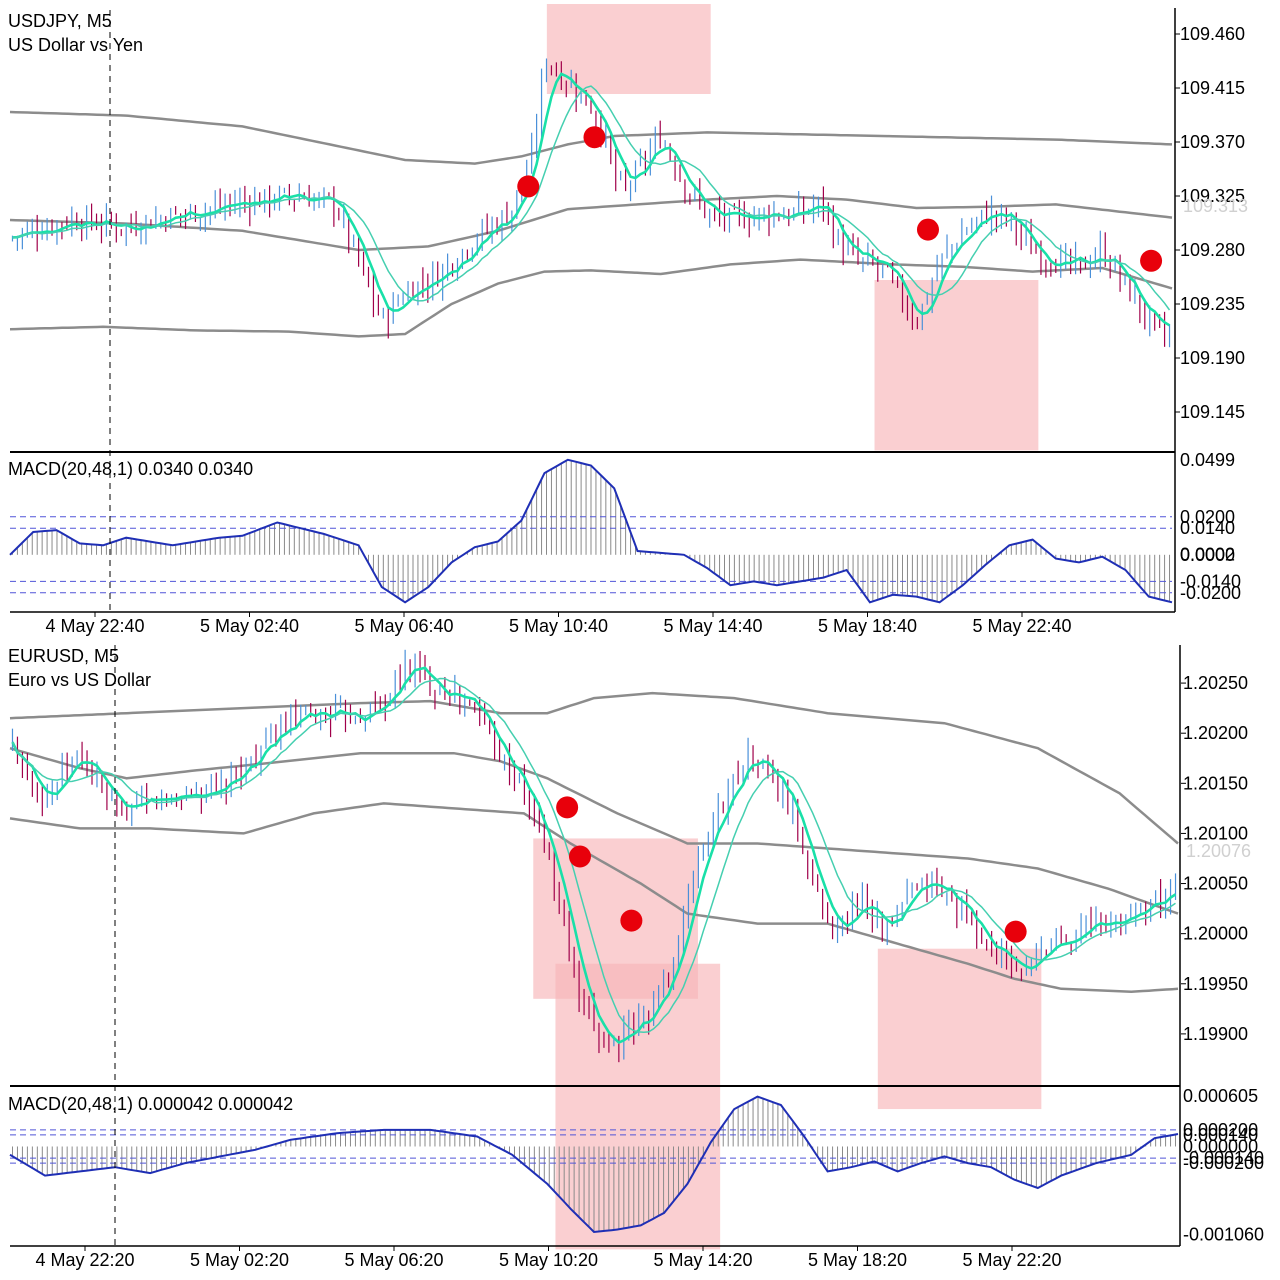 Image resolution: width=1280 pixels, height=1280 pixels. What do you see at coordinates (1215, 683) in the screenshot?
I see `price-tick-label: 1.20250` at bounding box center [1215, 683].